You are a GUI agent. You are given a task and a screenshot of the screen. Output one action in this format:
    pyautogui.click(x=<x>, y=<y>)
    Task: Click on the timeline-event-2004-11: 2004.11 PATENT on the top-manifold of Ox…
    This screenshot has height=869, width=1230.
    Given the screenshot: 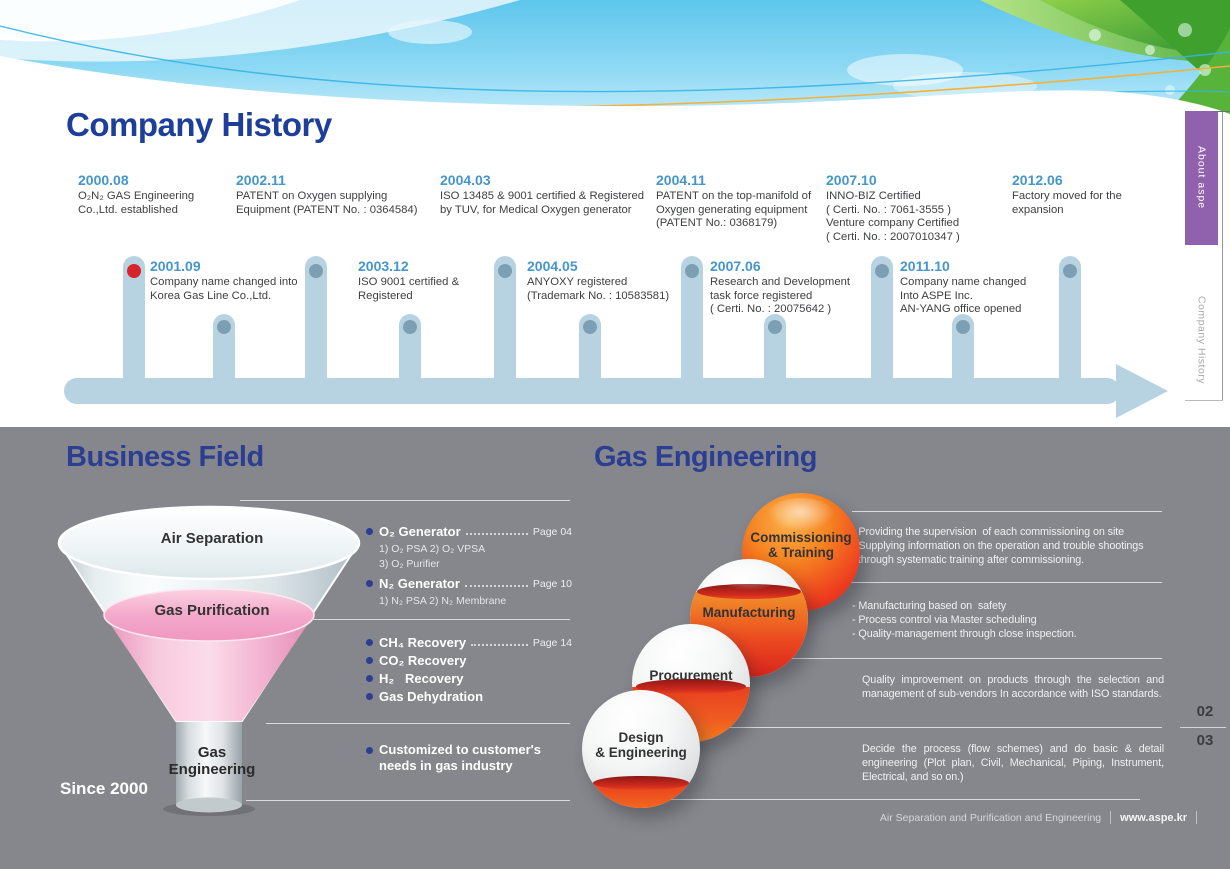 What is the action you would take?
    pyautogui.click(x=734, y=201)
    